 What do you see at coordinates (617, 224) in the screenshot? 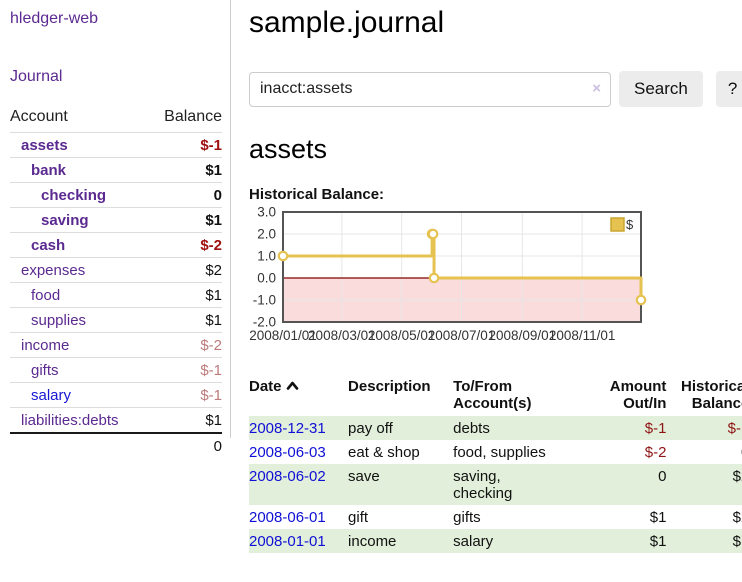
I see `legend-swatch` at bounding box center [617, 224].